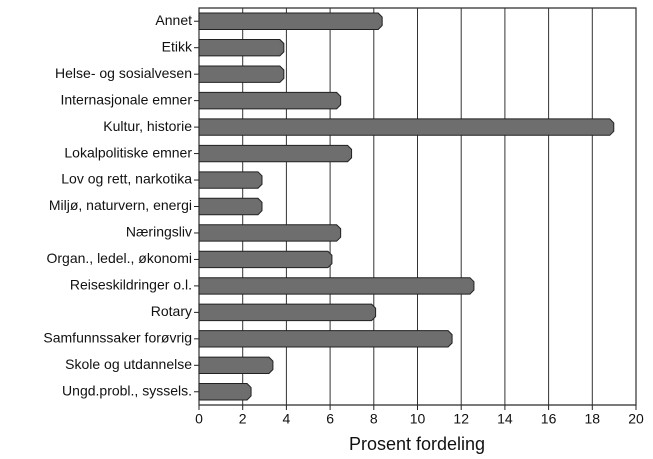 This screenshot has height=459, width=653. I want to click on y-tick-label: Miljø, naturvern, energi, so click(120, 205).